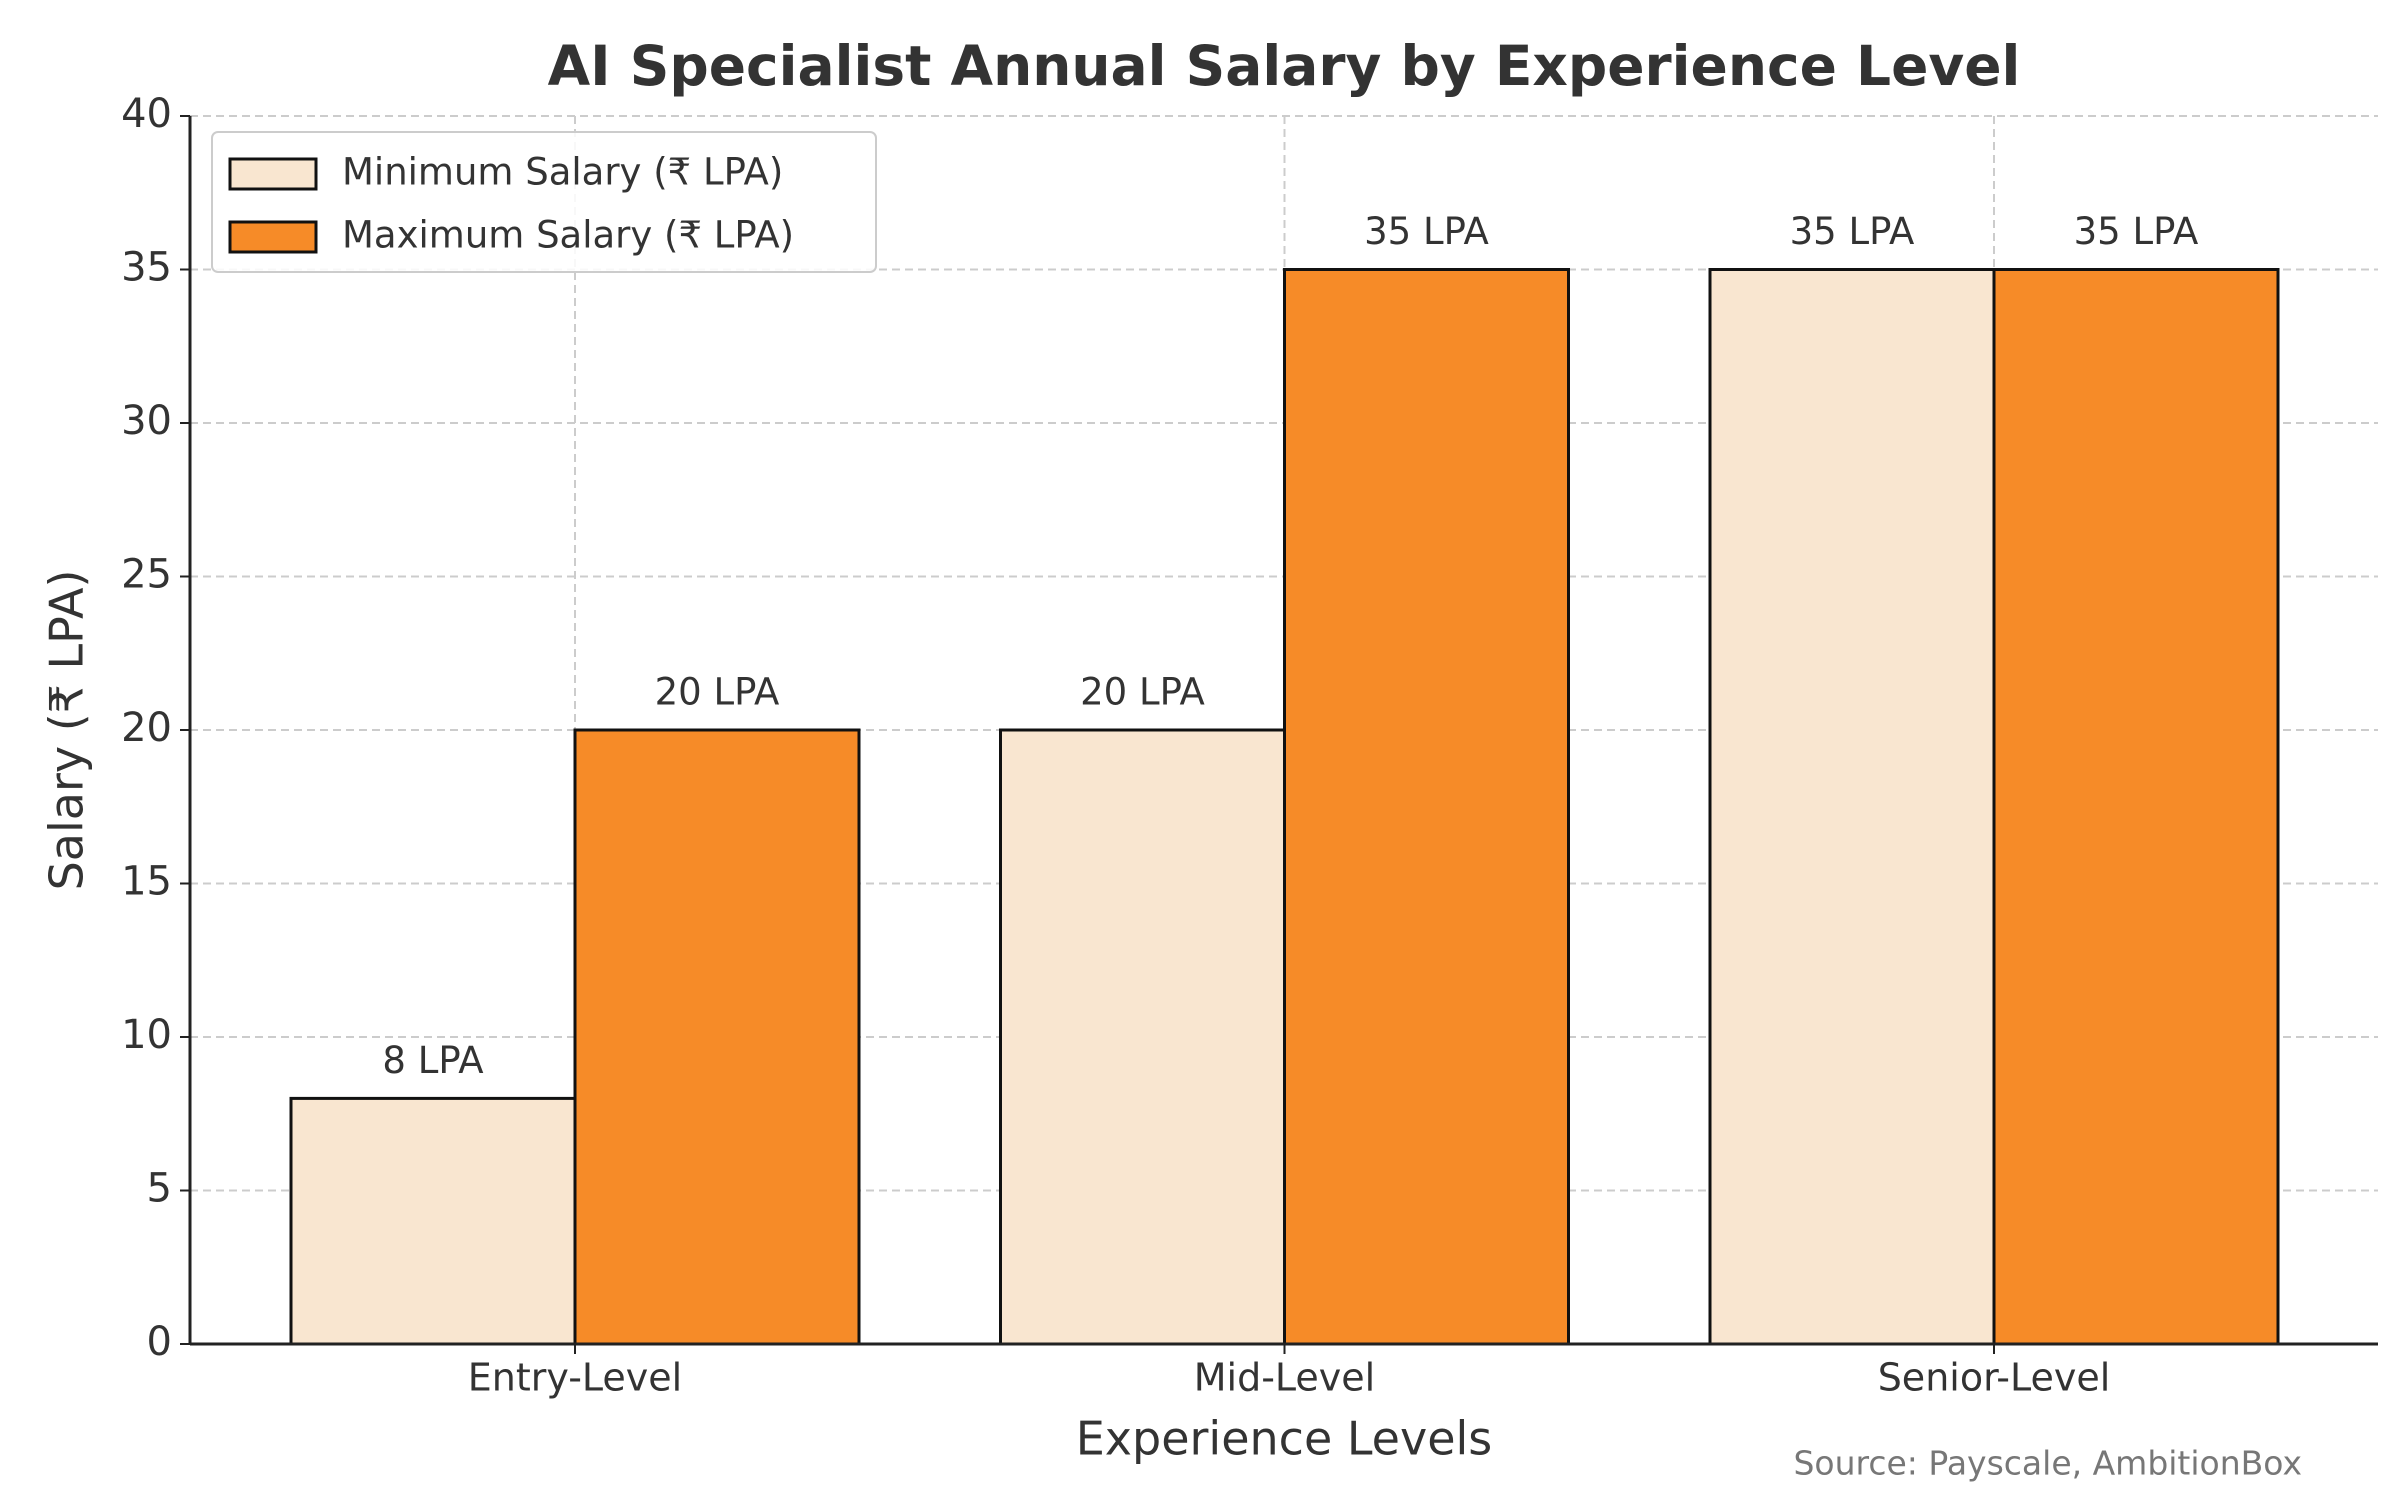  What do you see at coordinates (146, 114) in the screenshot?
I see `y-tick-label: 40` at bounding box center [146, 114].